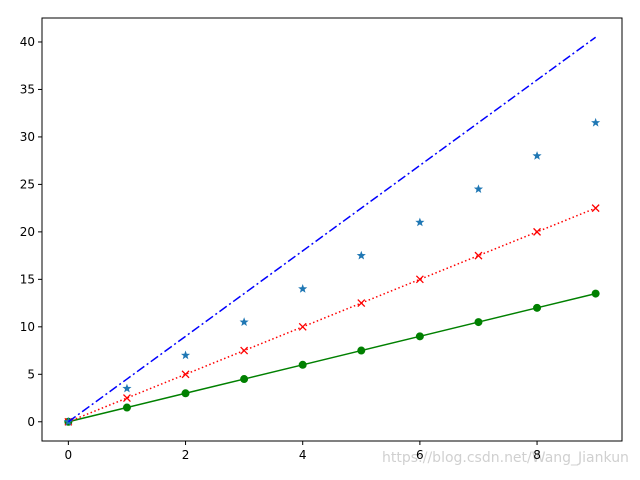 This screenshot has height=480, width=640. I want to click on watermark: https://blog.csdn.net/Wang_Jiankun, so click(505, 458).